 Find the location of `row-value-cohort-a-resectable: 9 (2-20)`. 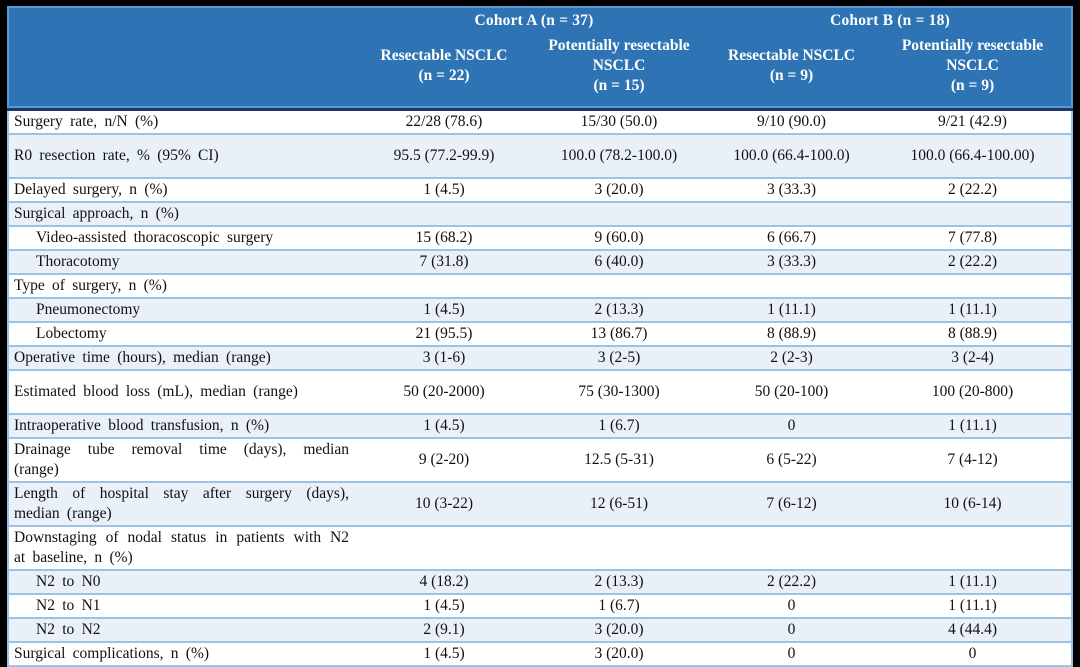

row-value-cohort-a-resectable: 9 (2-20) is located at coordinates (444, 460).